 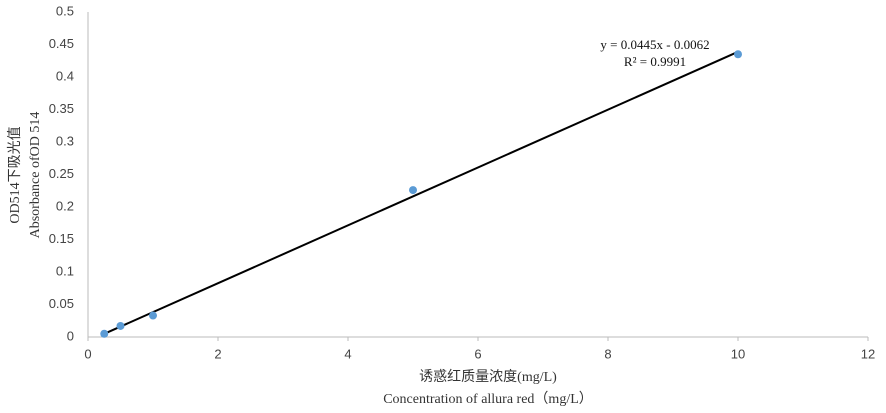 I want to click on y-tick-label: 0.45, so click(x=61, y=43).